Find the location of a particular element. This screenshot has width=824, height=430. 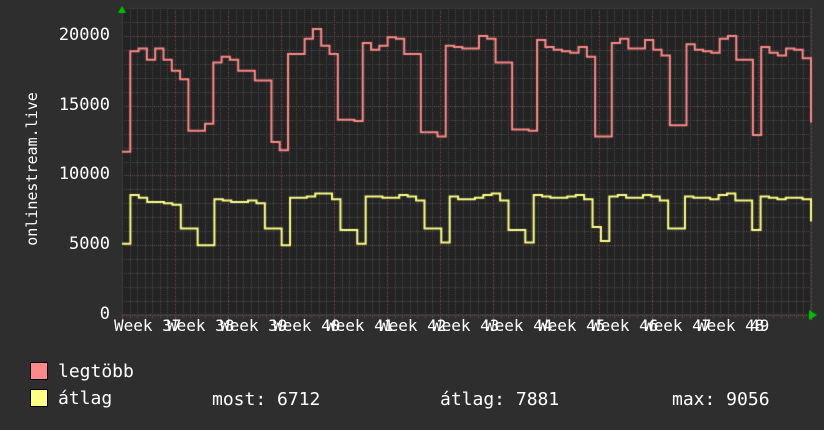

y-axis-title: onlinestream.live is located at coordinates (32, 169).